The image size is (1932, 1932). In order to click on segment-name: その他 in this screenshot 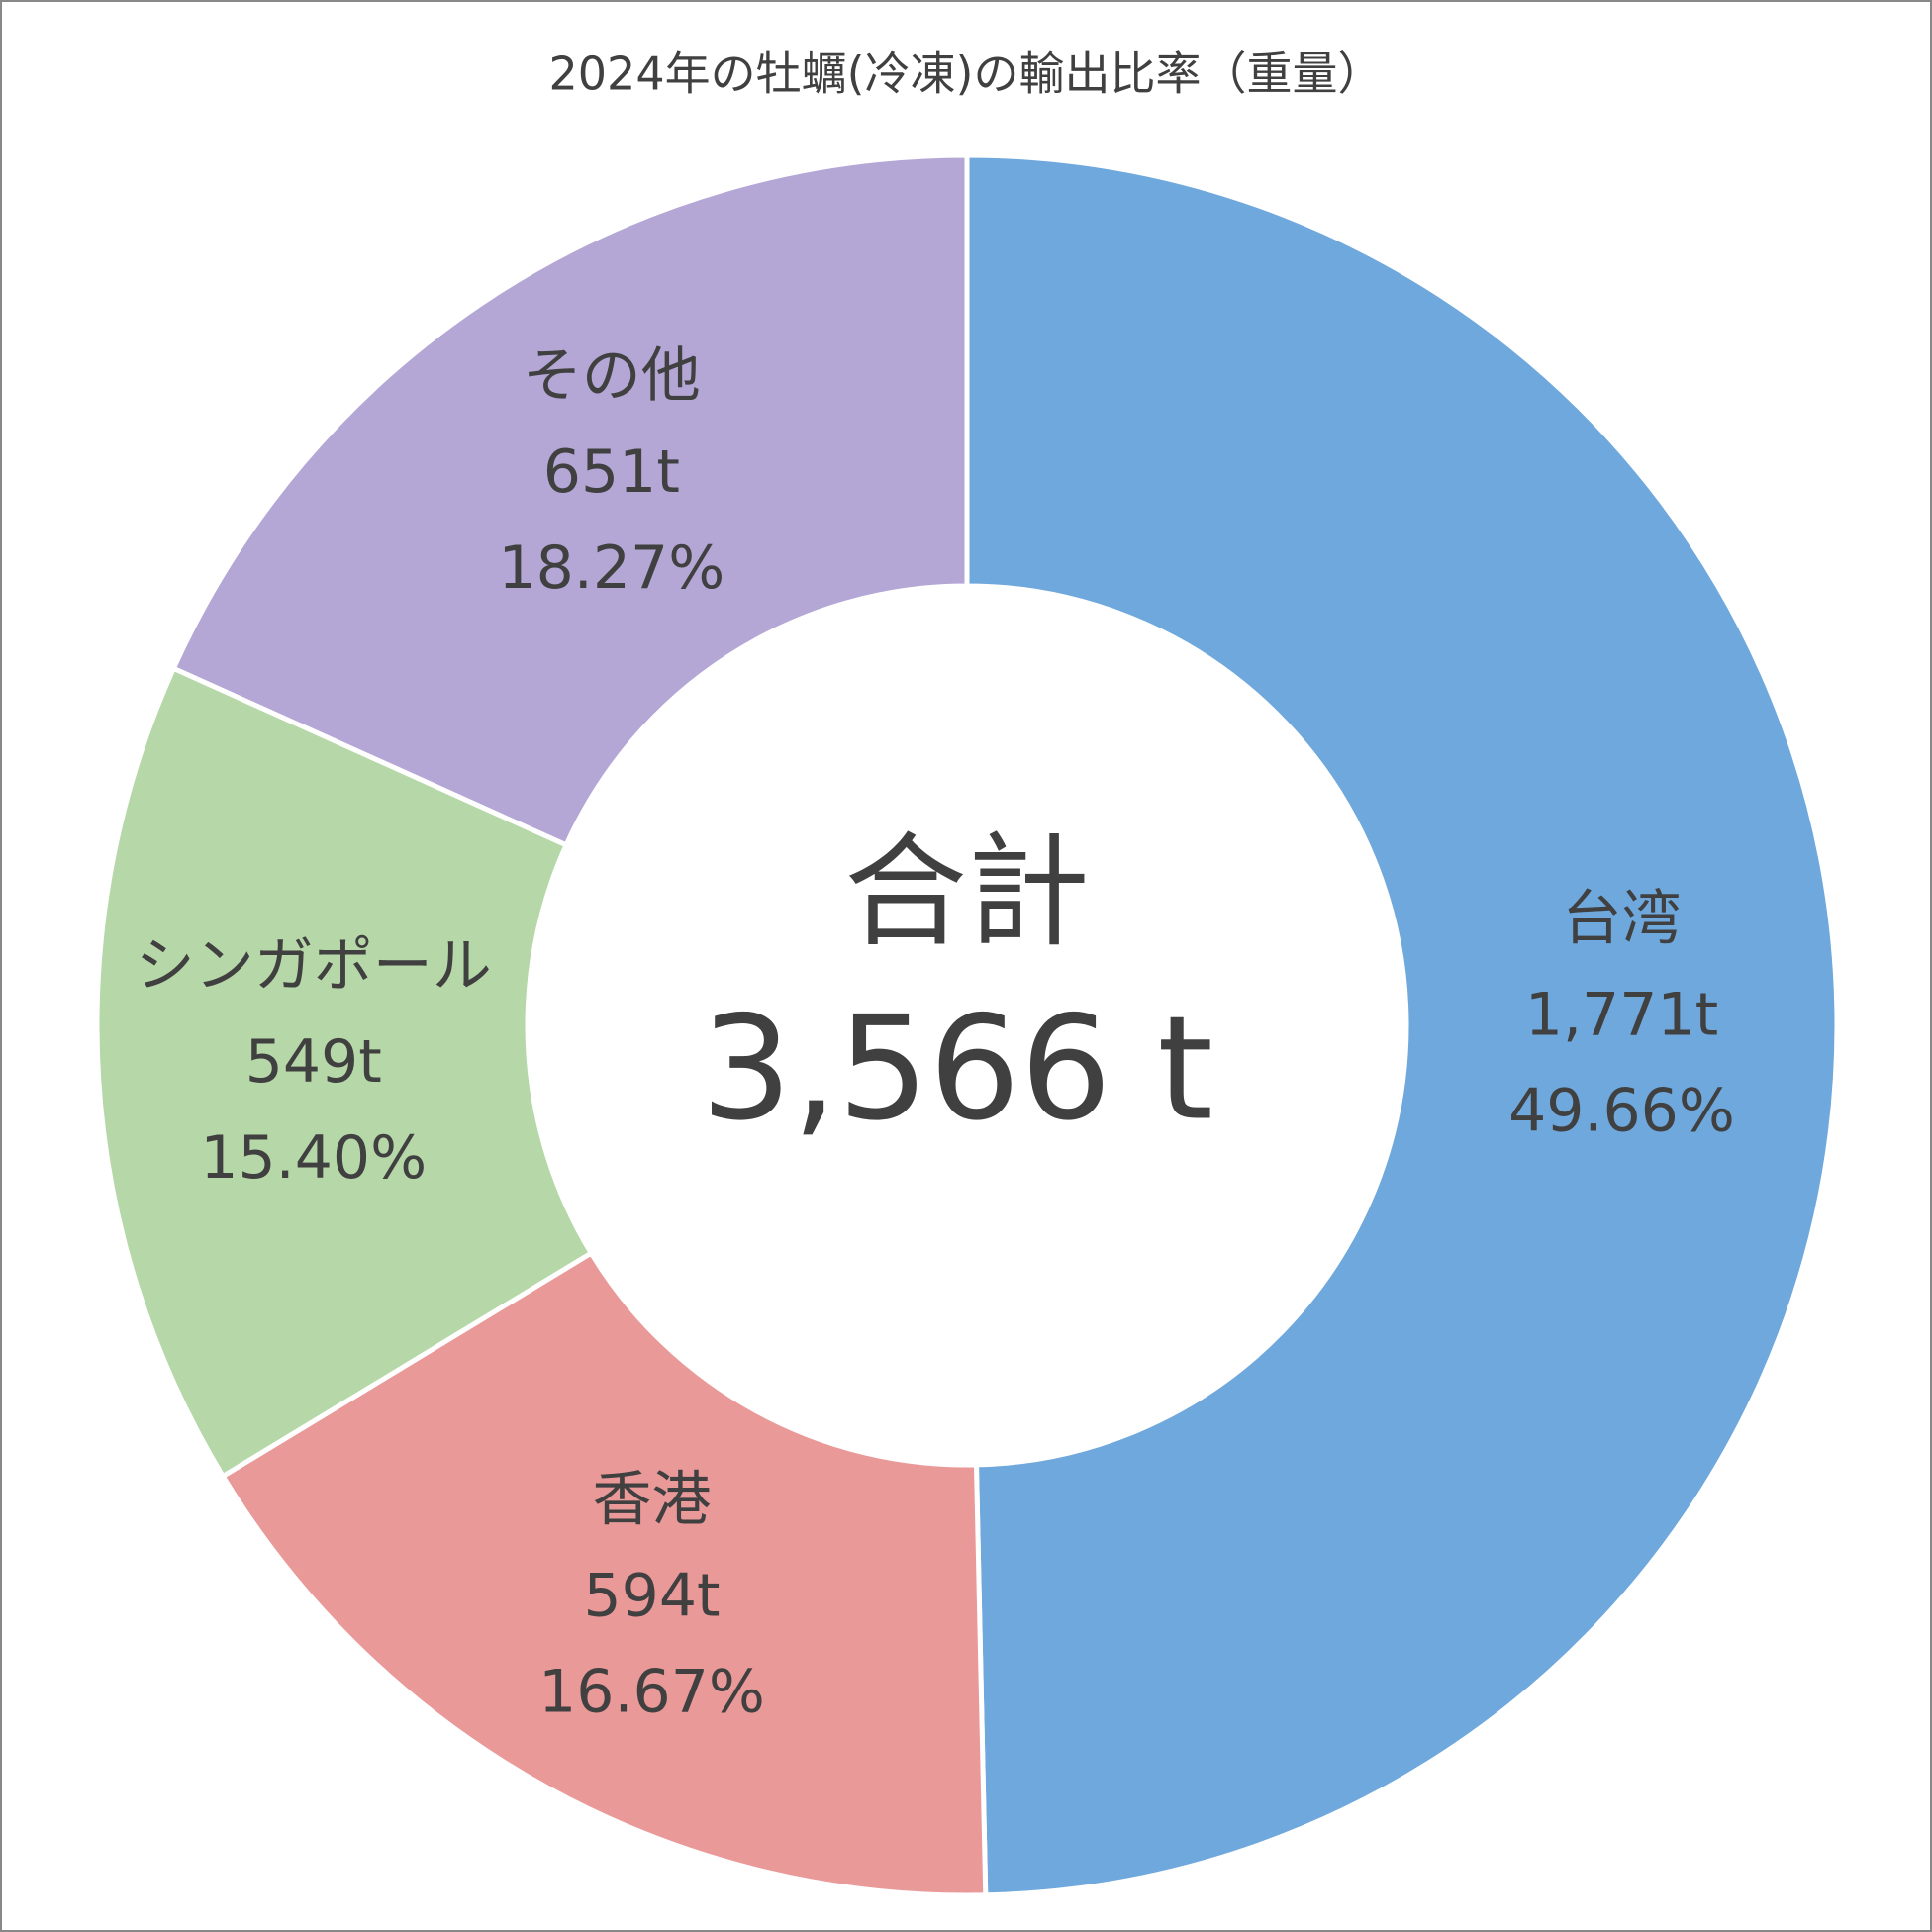, I will do `click(612, 376)`.